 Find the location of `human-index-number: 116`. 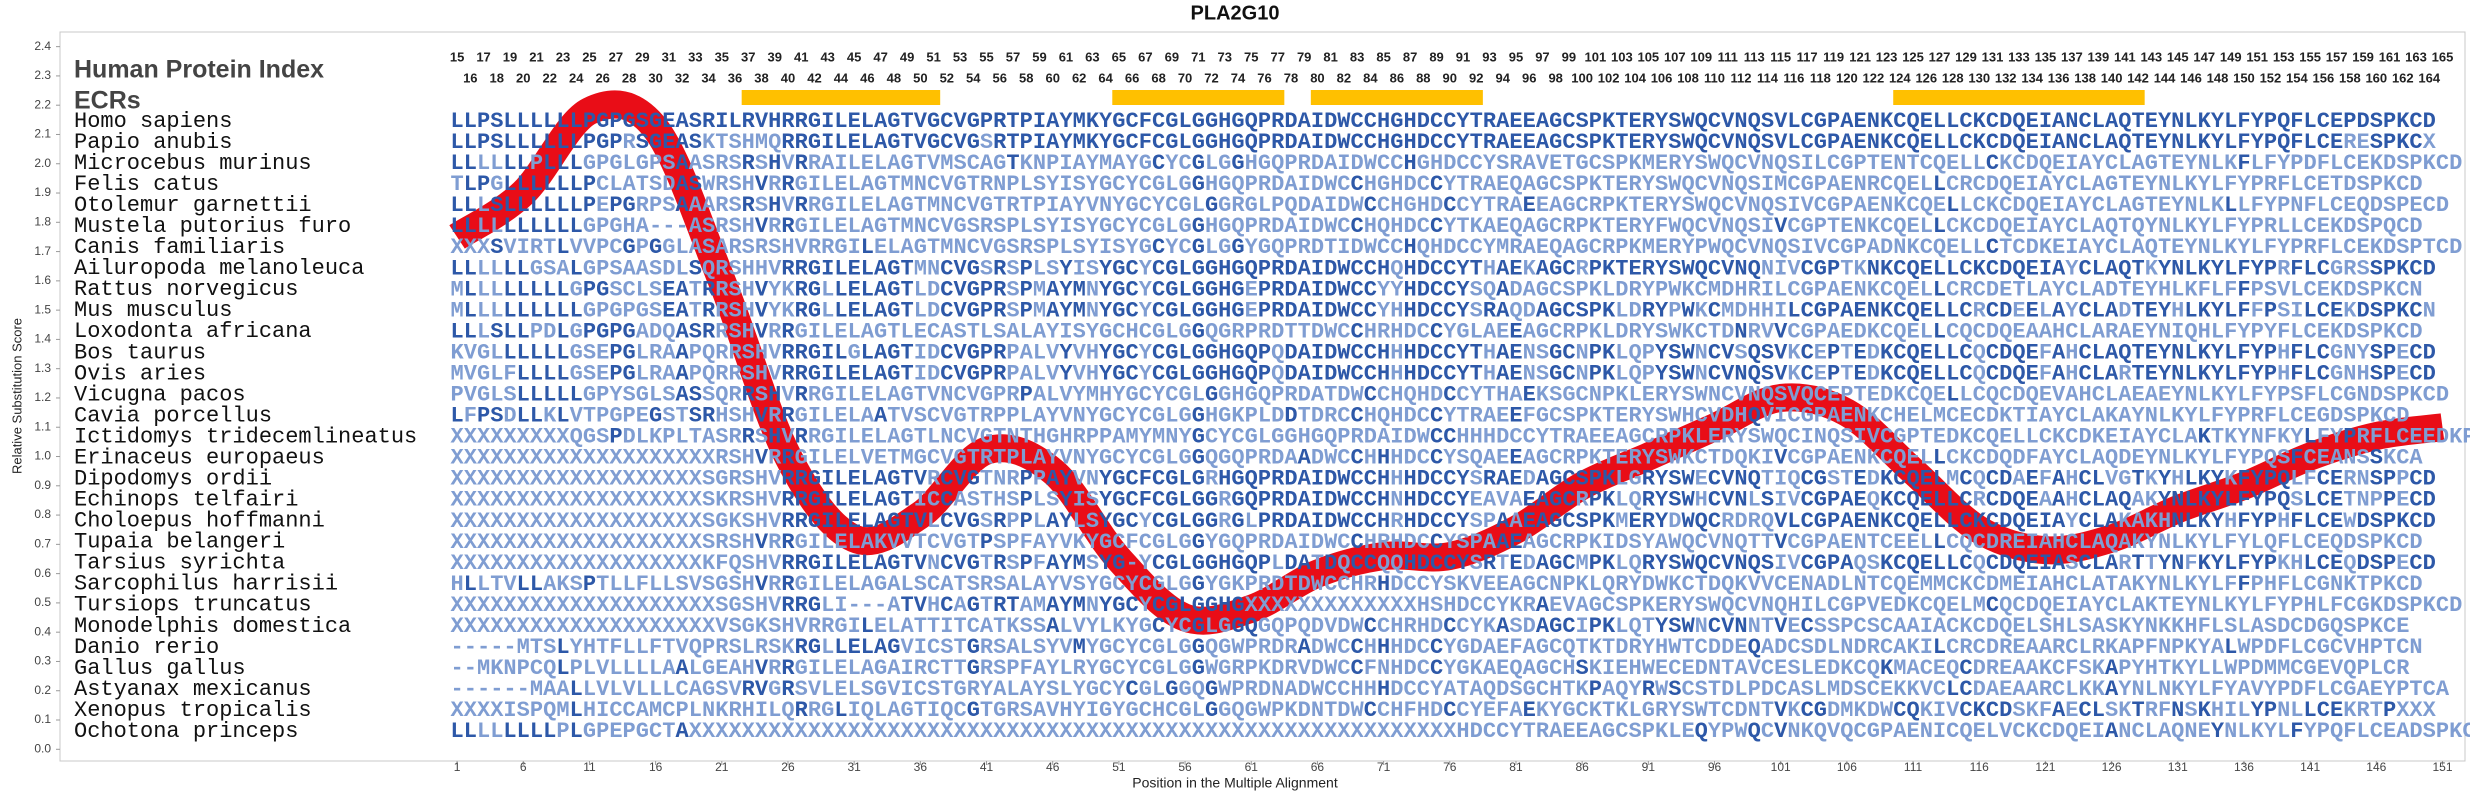

human-index-number: 116 is located at coordinates (1793, 77).